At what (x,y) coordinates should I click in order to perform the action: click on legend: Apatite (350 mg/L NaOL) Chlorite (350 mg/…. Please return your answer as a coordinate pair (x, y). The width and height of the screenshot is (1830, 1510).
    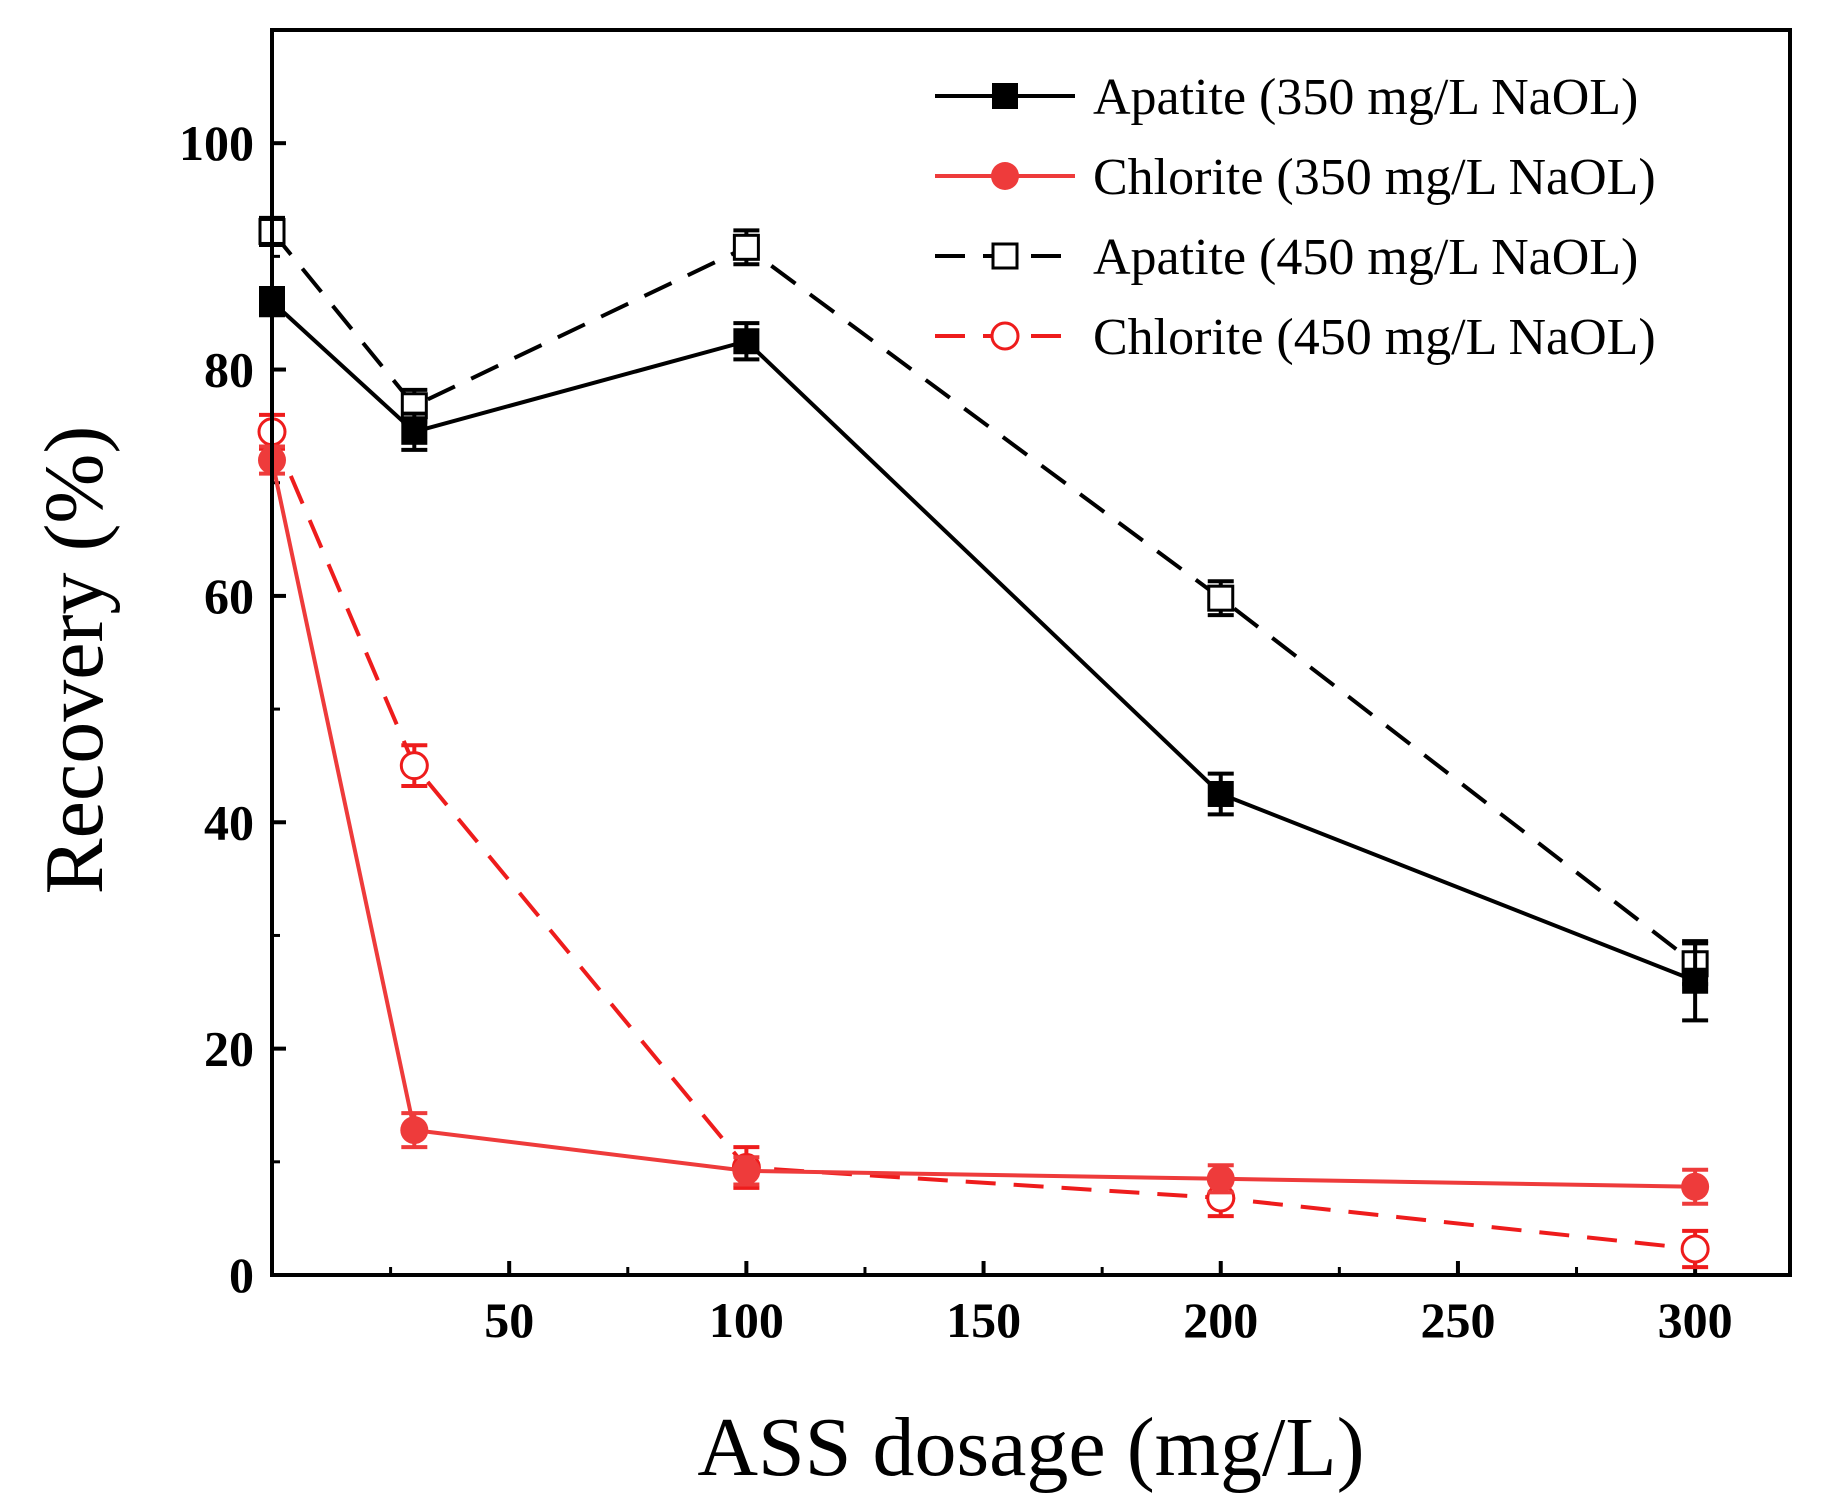
    Looking at the image, I should click on (1295, 217).